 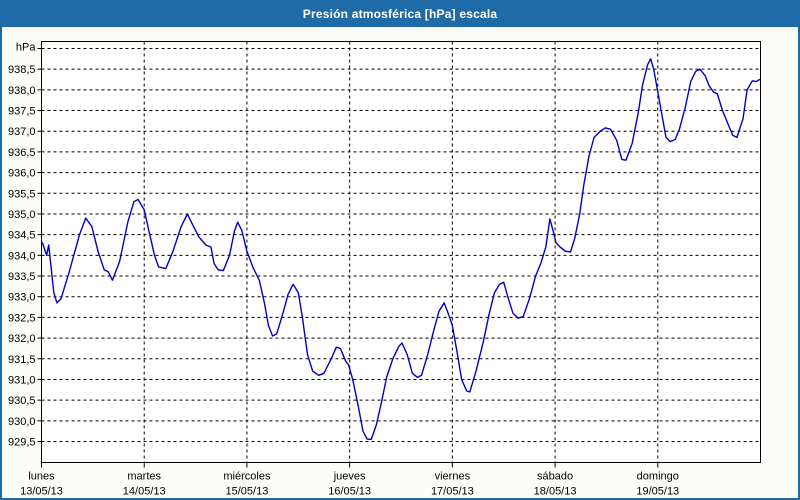 I want to click on x-axis-day-name: jueves, so click(x=349, y=477).